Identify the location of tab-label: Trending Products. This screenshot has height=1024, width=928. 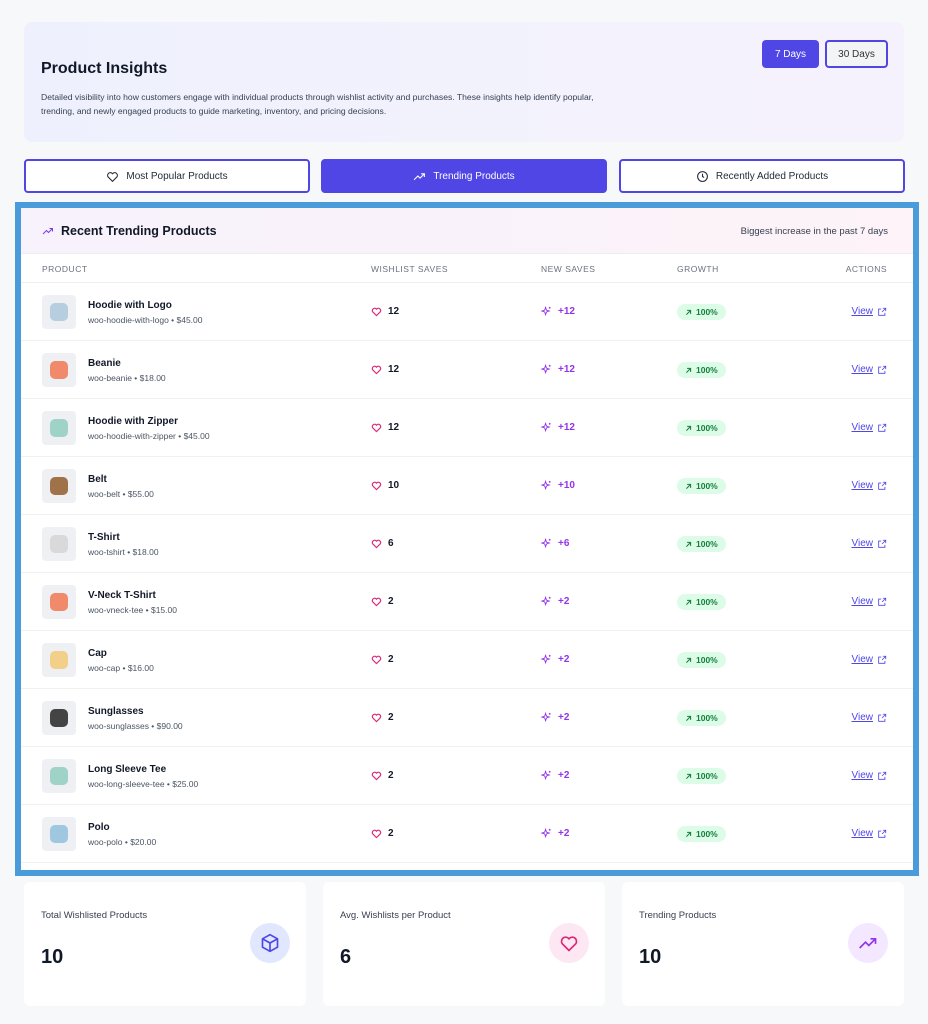
(474, 176).